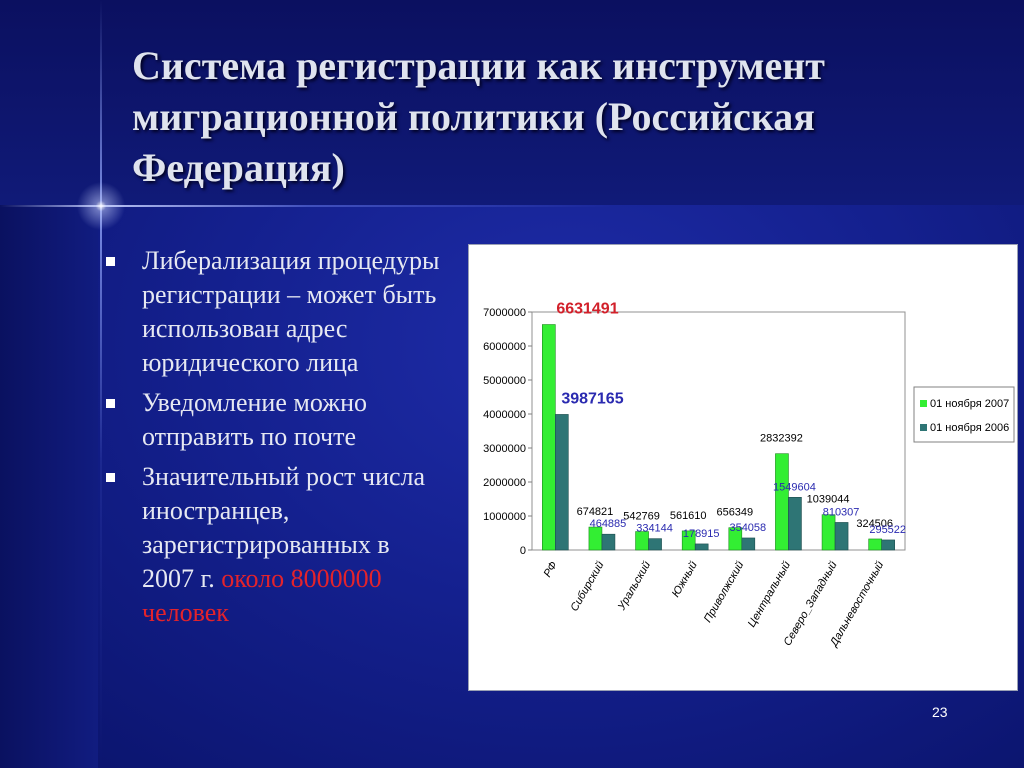  What do you see at coordinates (641, 517) in the screenshot?
I see `data-label-2007: 542769` at bounding box center [641, 517].